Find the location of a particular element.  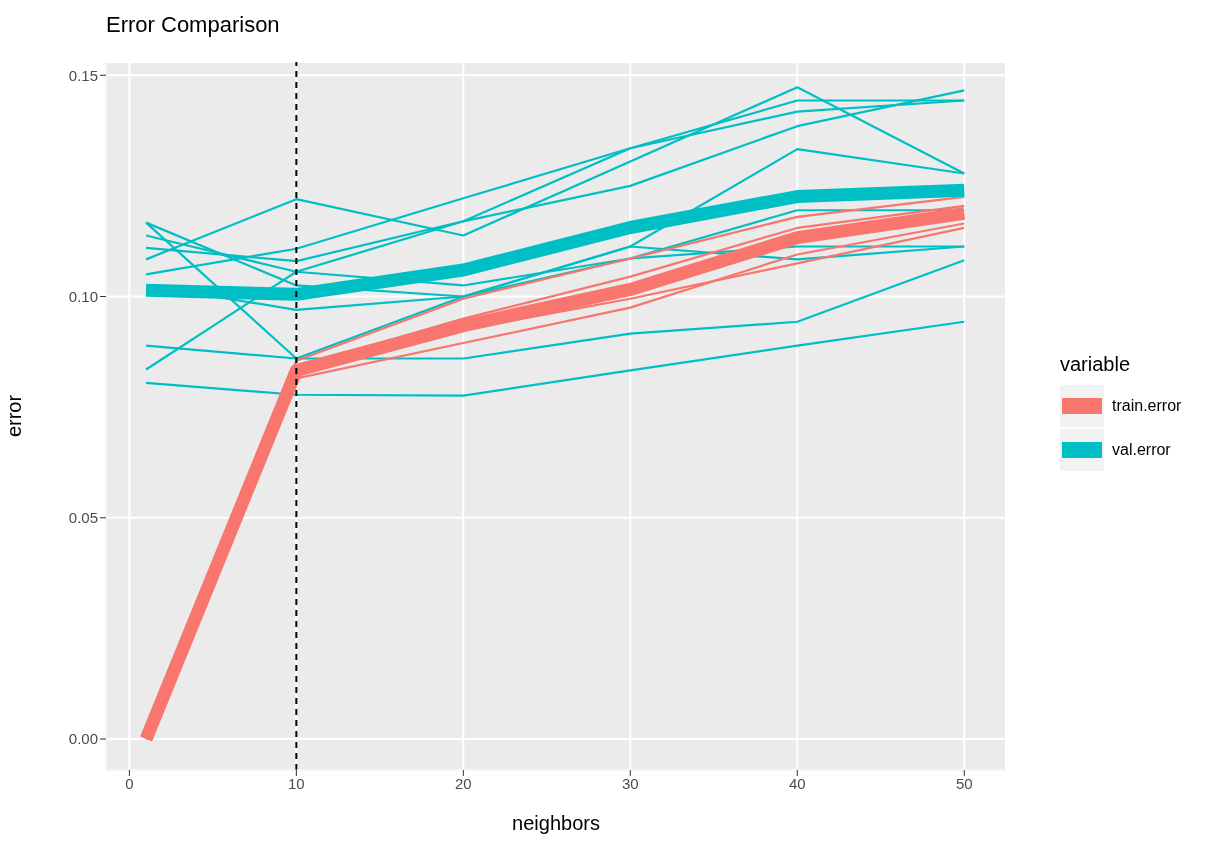

chart-title: Error Comparison is located at coordinates (193, 25).